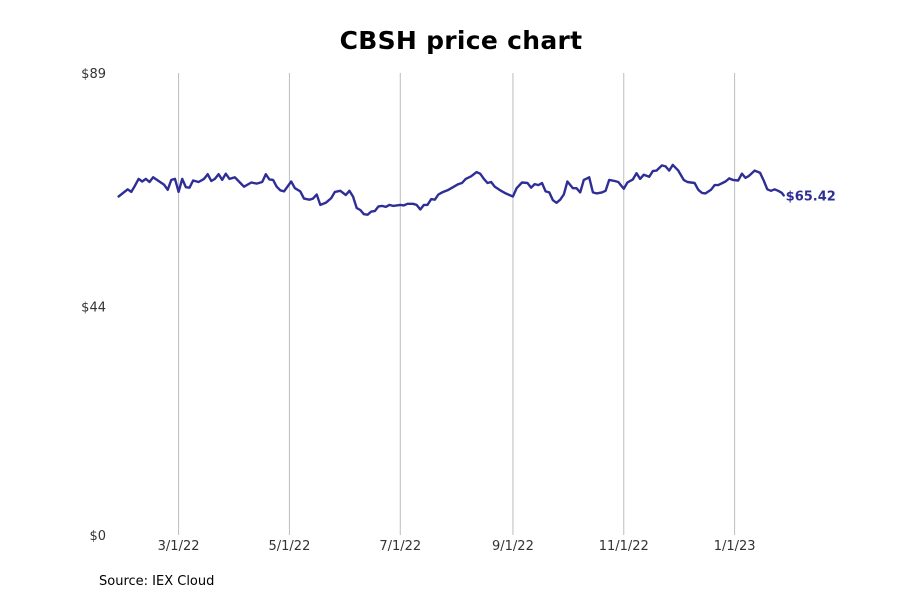 Image resolution: width=900 pixels, height=600 pixels. I want to click on last-price-label: $65.42, so click(811, 196).